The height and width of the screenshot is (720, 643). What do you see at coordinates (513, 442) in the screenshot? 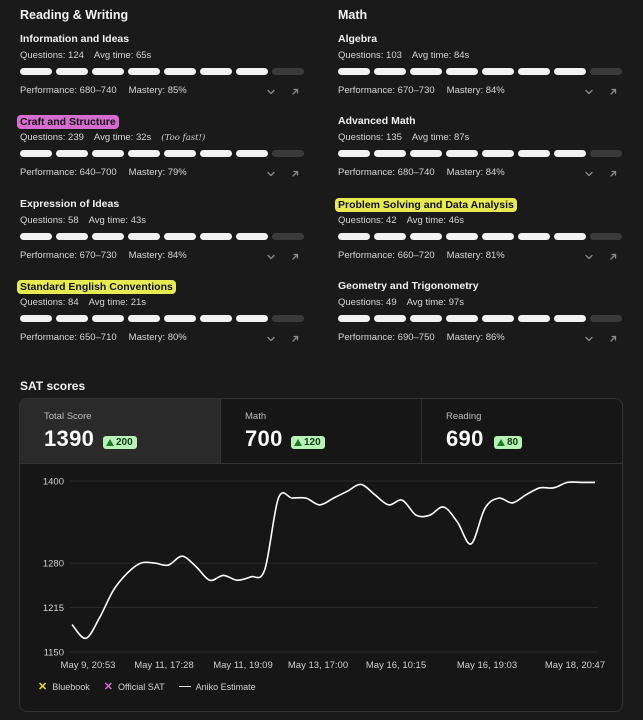
I see `score-delta: 80` at bounding box center [513, 442].